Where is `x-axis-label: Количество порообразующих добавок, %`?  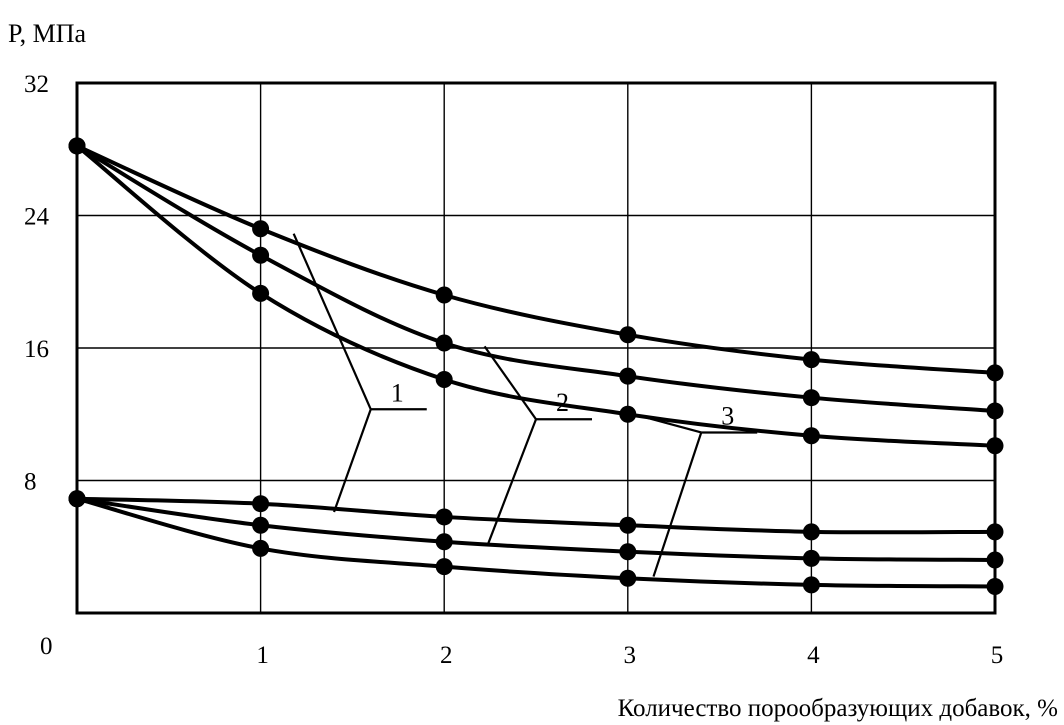 x-axis-label: Количество порообразующих добавок, % is located at coordinates (838, 708).